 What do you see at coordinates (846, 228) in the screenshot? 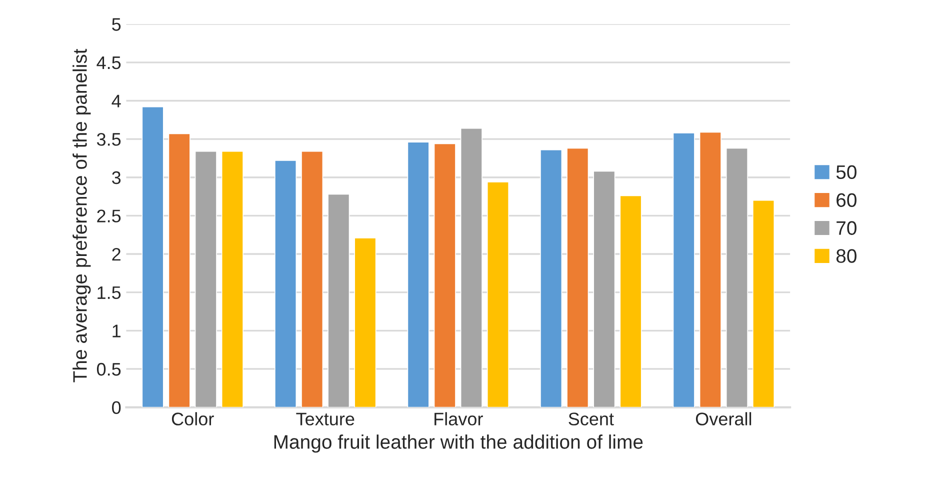
I see `legend-label: 70` at bounding box center [846, 228].